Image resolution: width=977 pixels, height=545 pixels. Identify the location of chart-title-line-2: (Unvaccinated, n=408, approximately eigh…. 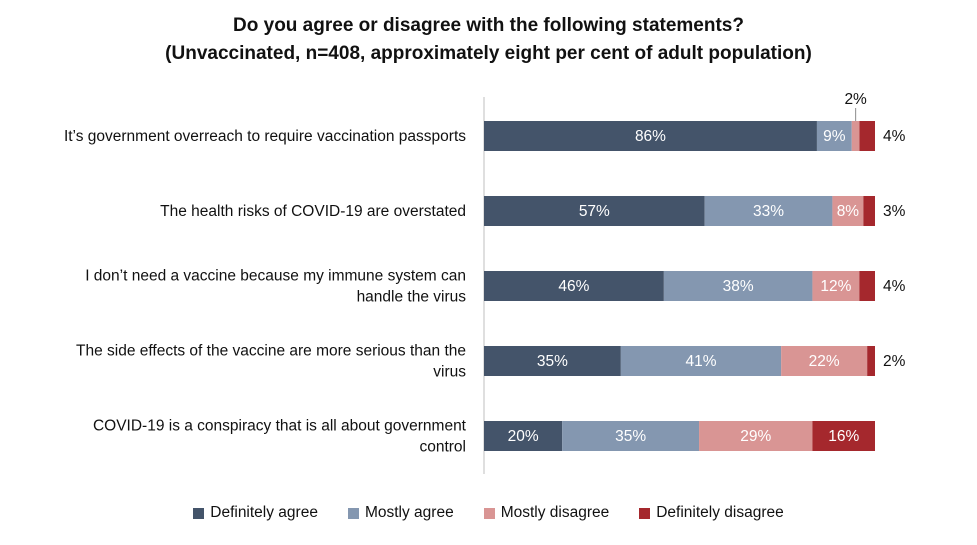
(488, 53).